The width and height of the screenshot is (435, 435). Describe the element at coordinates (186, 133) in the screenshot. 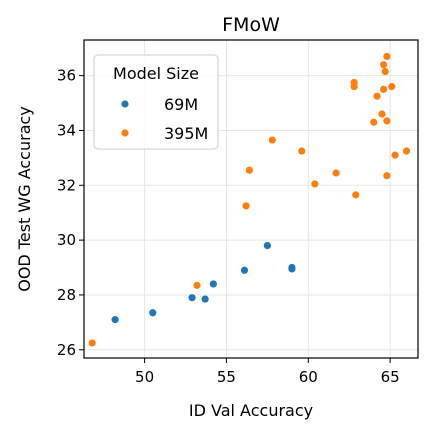

I see `legend-label-395m: 395M` at that location.